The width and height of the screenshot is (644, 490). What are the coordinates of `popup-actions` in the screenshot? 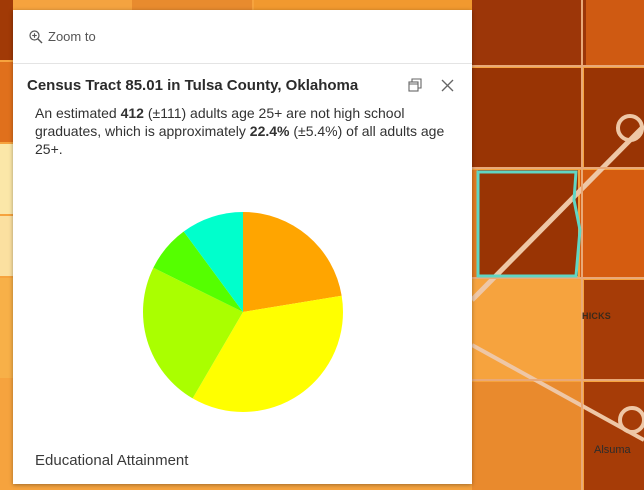 It's located at (426, 85).